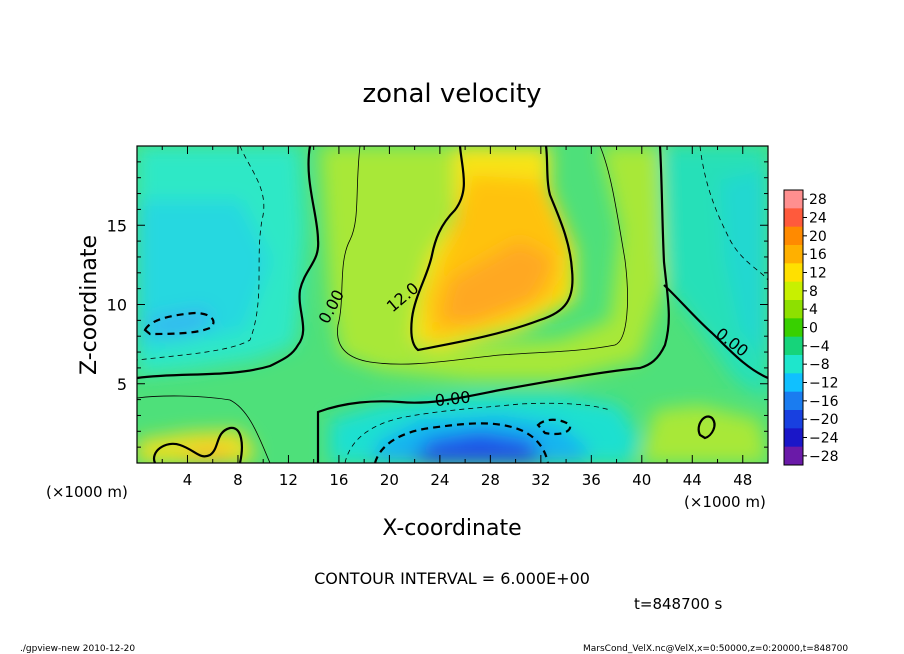  I want to click on contour-neg-bottom, so click(477, 432).